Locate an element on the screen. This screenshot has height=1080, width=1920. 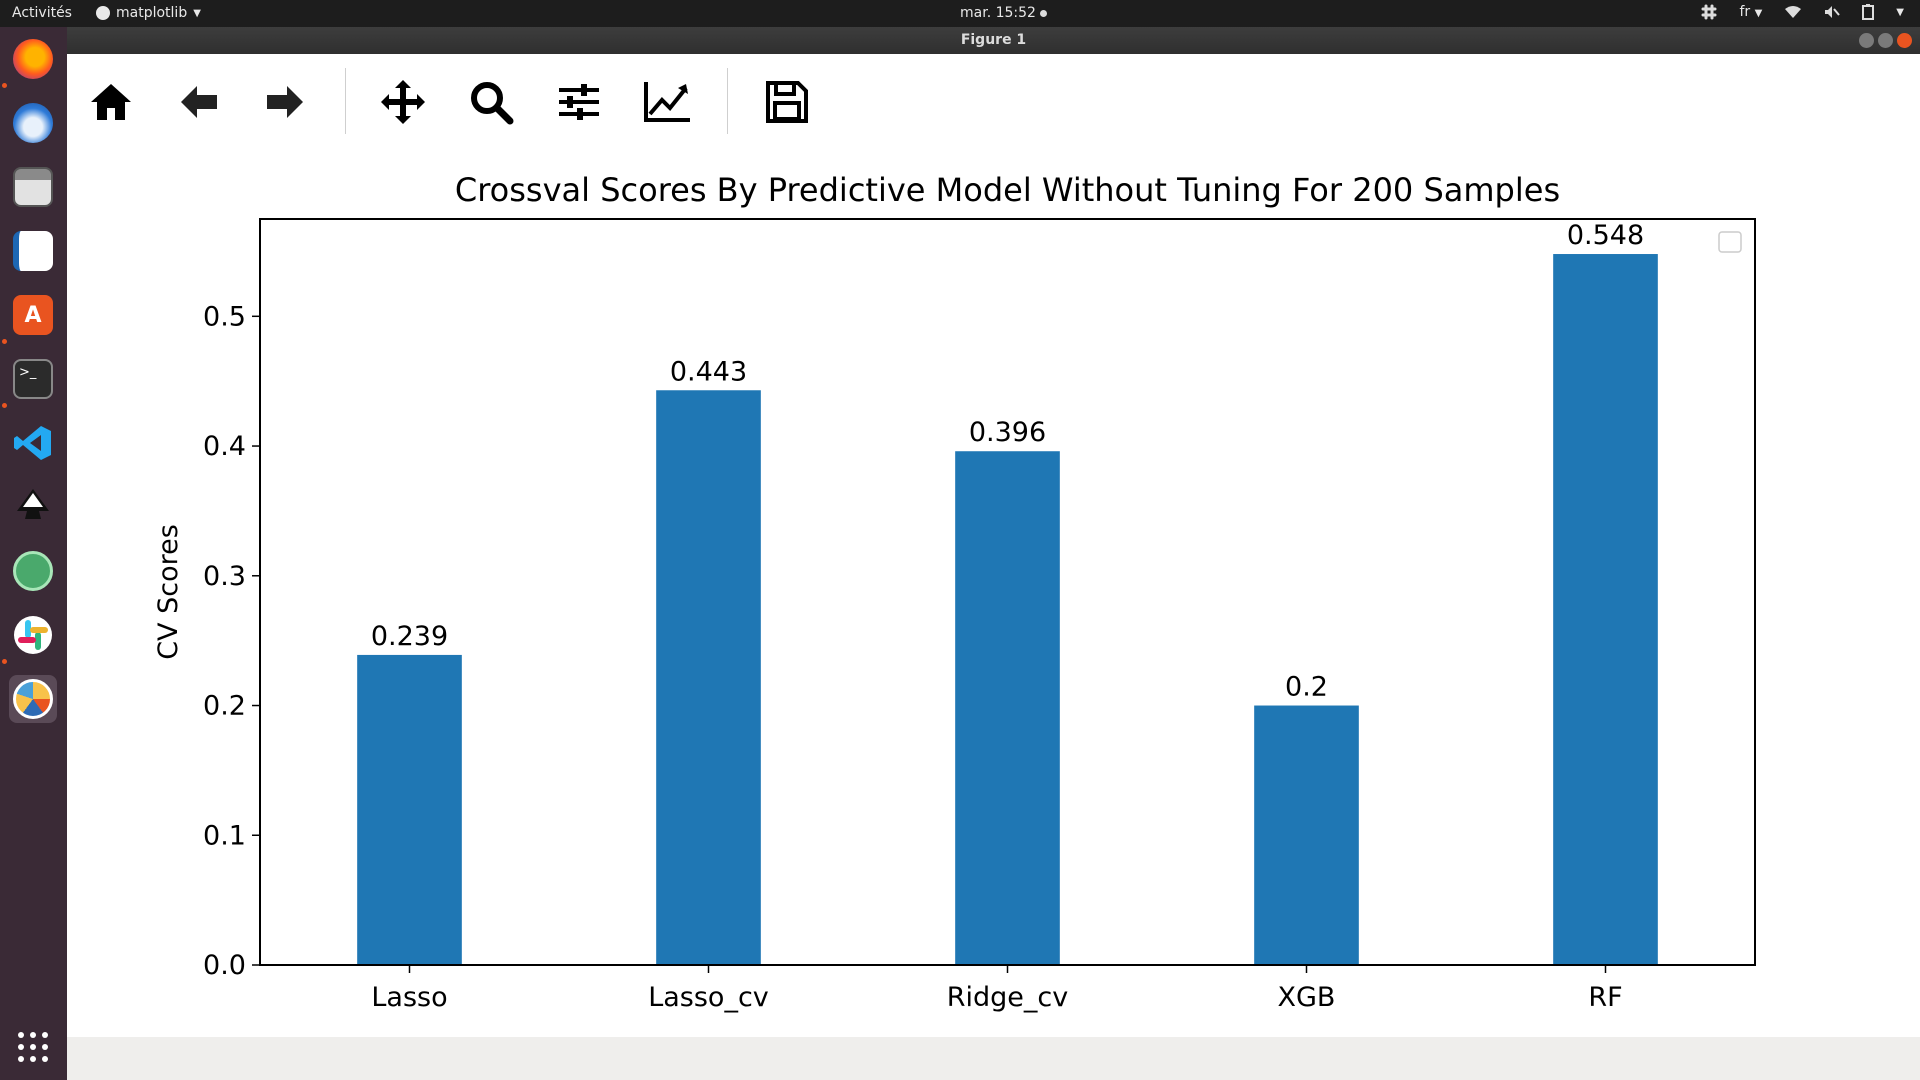
software-store-icon: A is located at coordinates (33, 315).